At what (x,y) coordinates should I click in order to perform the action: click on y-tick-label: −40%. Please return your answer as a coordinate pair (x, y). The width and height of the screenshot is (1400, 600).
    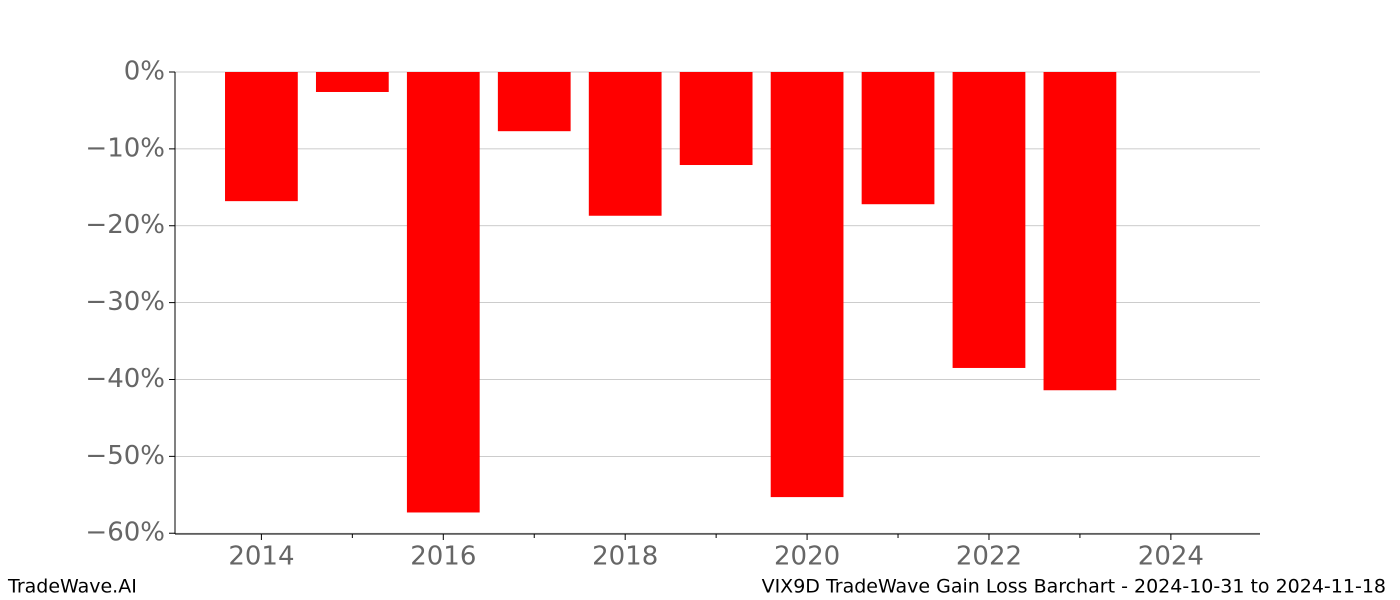
    Looking at the image, I should click on (125, 379).